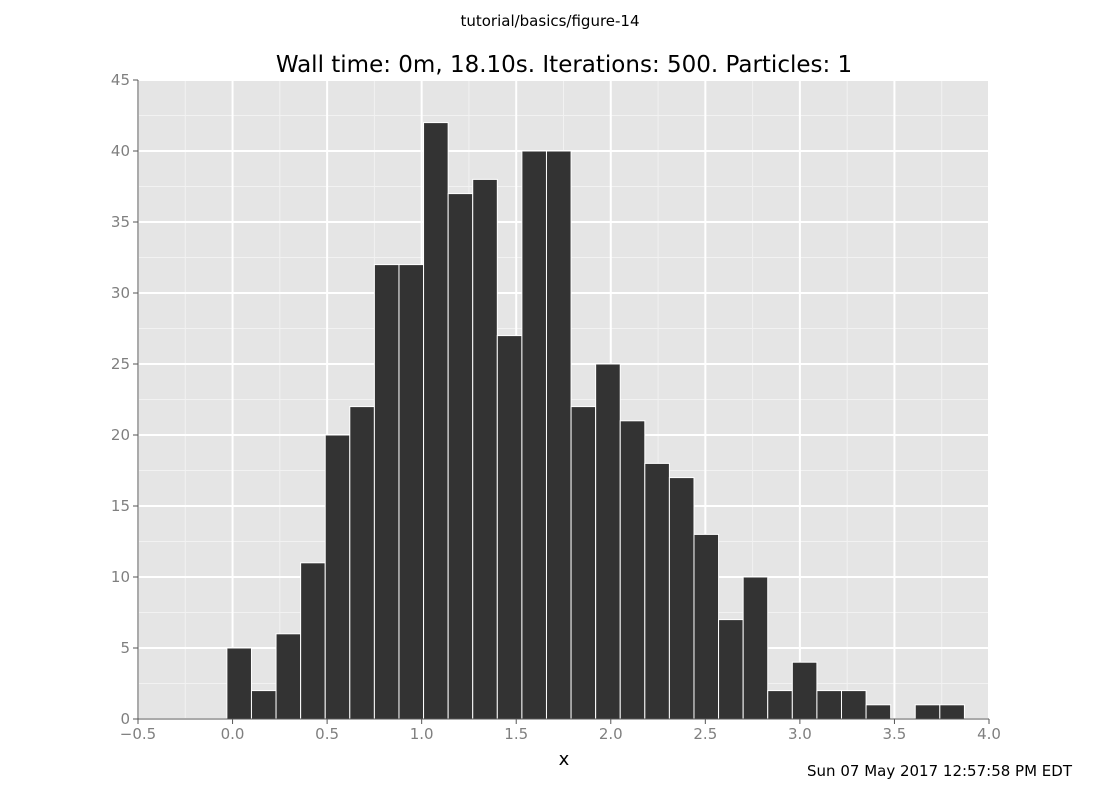  Describe the element at coordinates (120, 222) in the screenshot. I see `y-tick-label: 35` at that location.